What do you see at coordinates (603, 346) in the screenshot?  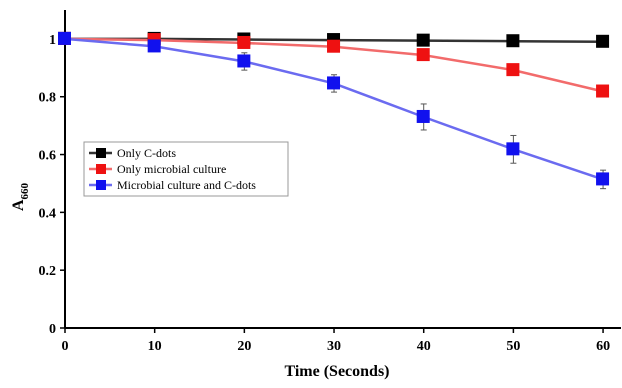 I see `x-tick-label: 60` at bounding box center [603, 346].